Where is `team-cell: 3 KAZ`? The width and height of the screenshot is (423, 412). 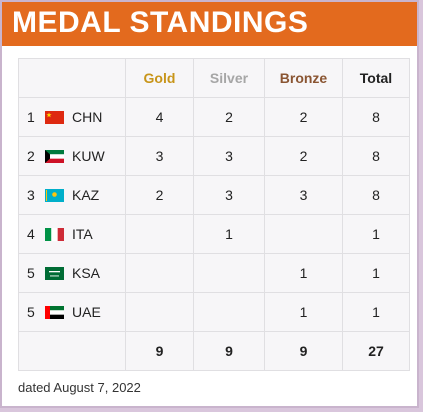 team-cell: 3 KAZ is located at coordinates (72, 195).